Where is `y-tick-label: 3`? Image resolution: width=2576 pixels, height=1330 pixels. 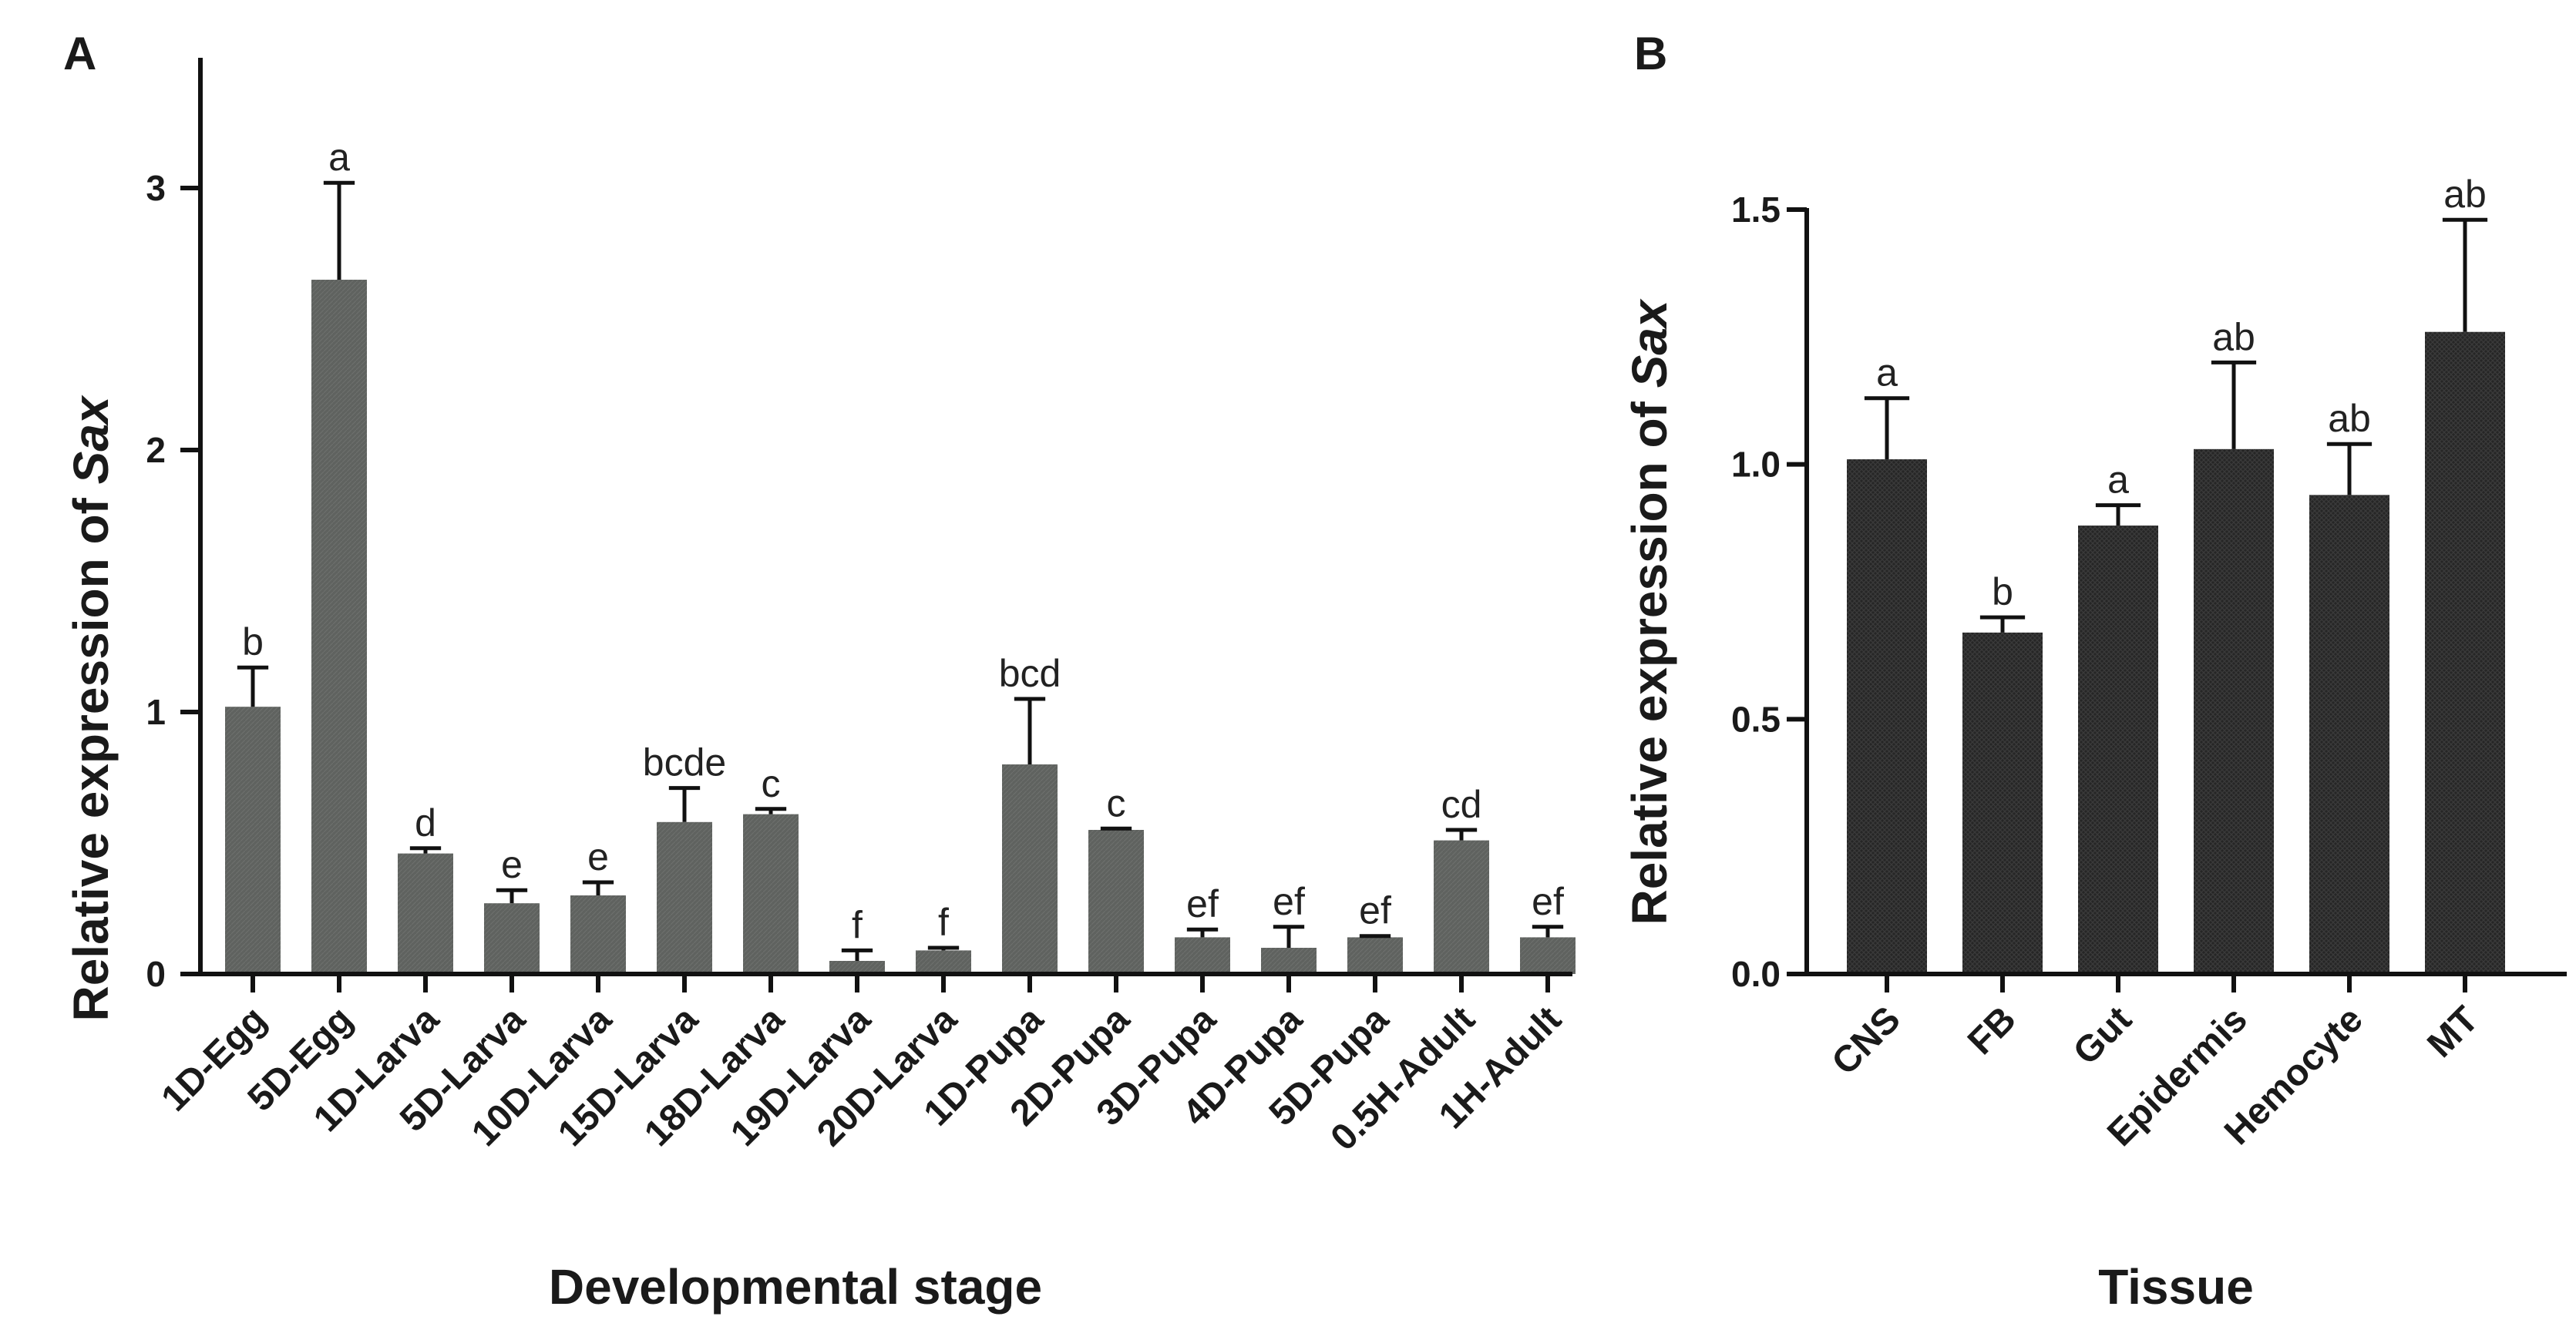
y-tick-label: 3 is located at coordinates (156, 188).